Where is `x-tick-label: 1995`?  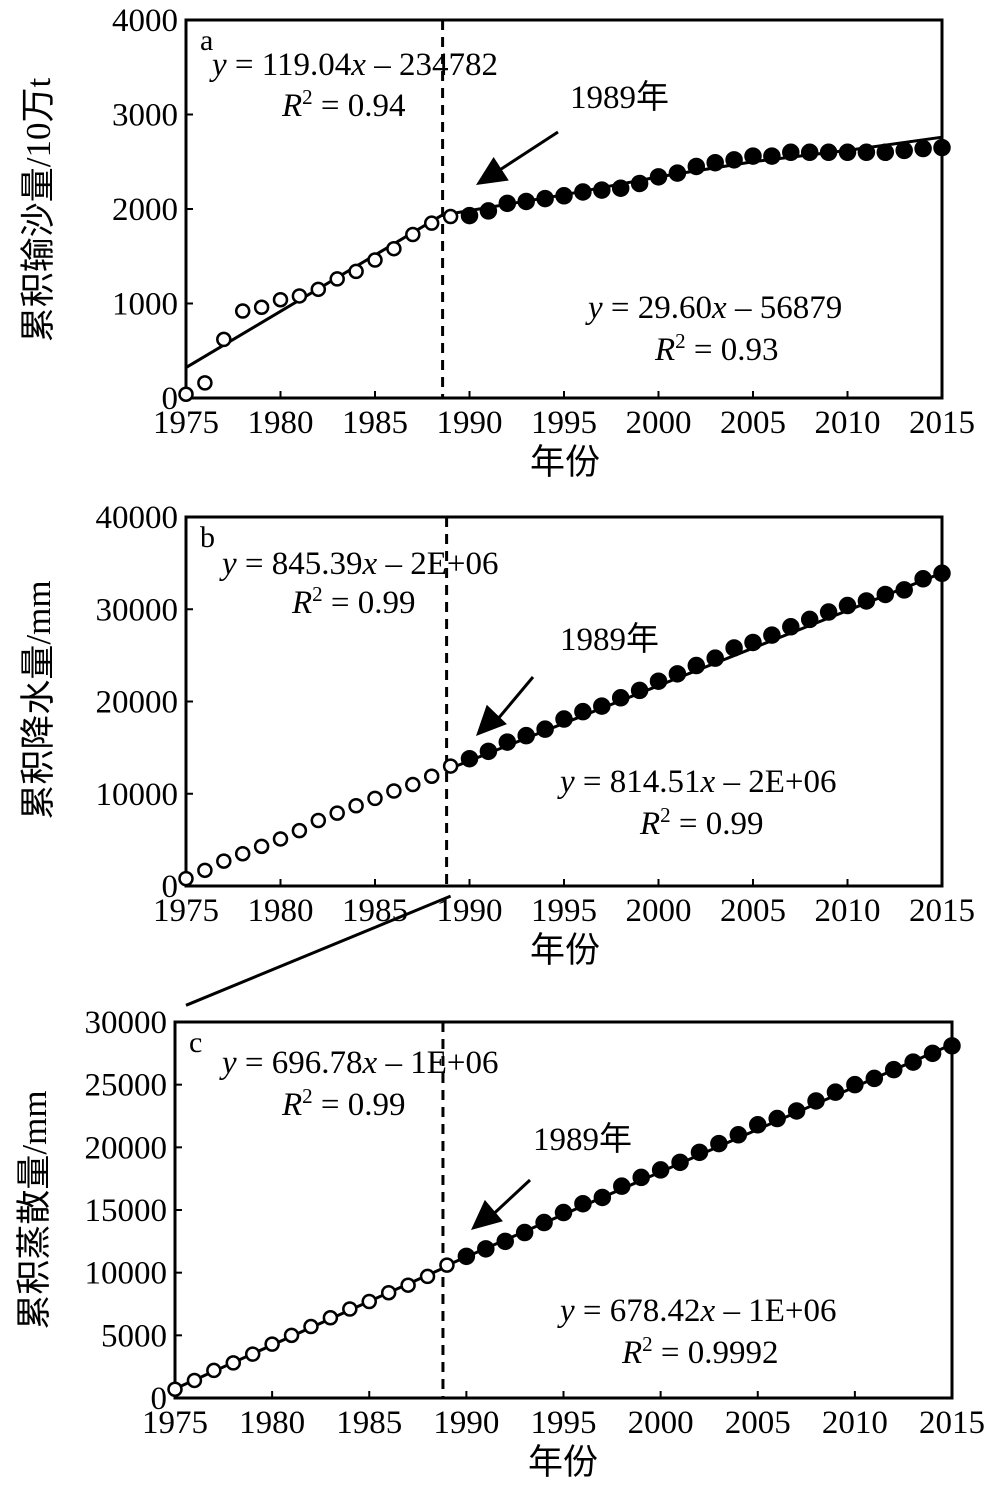
x-tick-label: 1995 is located at coordinates (564, 1423).